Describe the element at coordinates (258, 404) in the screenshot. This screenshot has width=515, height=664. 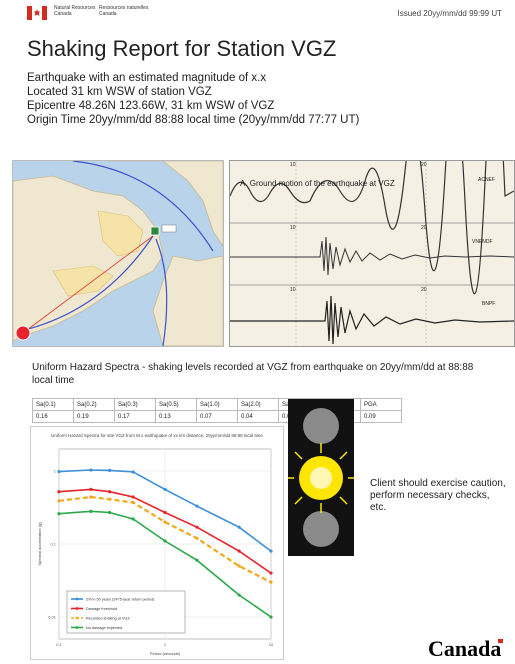
I see `table-header-cell: Sa(2.0)` at that location.